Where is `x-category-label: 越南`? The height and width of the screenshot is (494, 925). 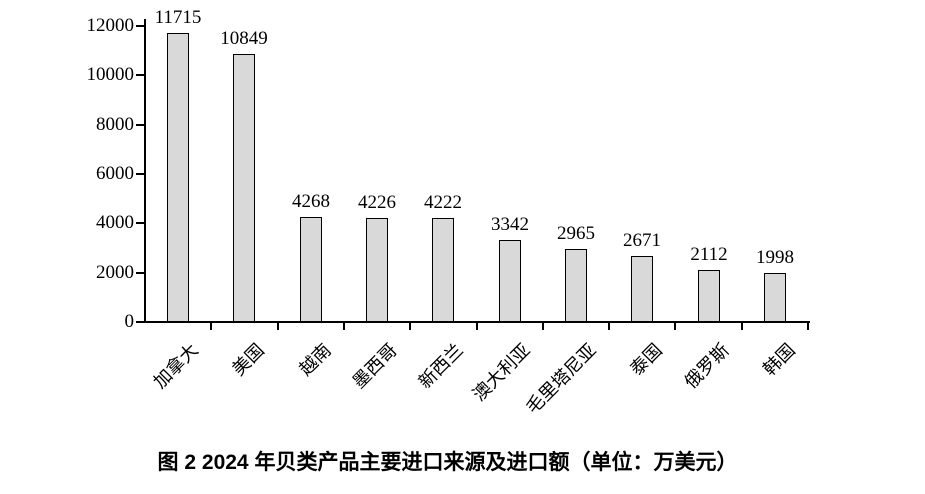 x-category-label: 越南 is located at coordinates (315, 359).